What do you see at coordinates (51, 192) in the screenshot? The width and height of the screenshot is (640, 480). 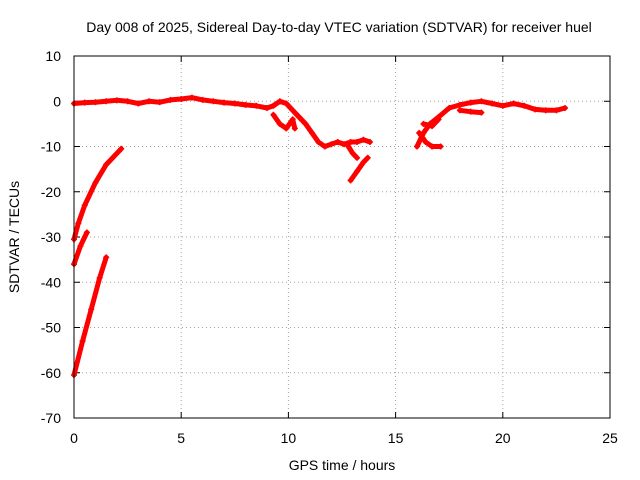 I see `y-tick-label: -20` at bounding box center [51, 192].